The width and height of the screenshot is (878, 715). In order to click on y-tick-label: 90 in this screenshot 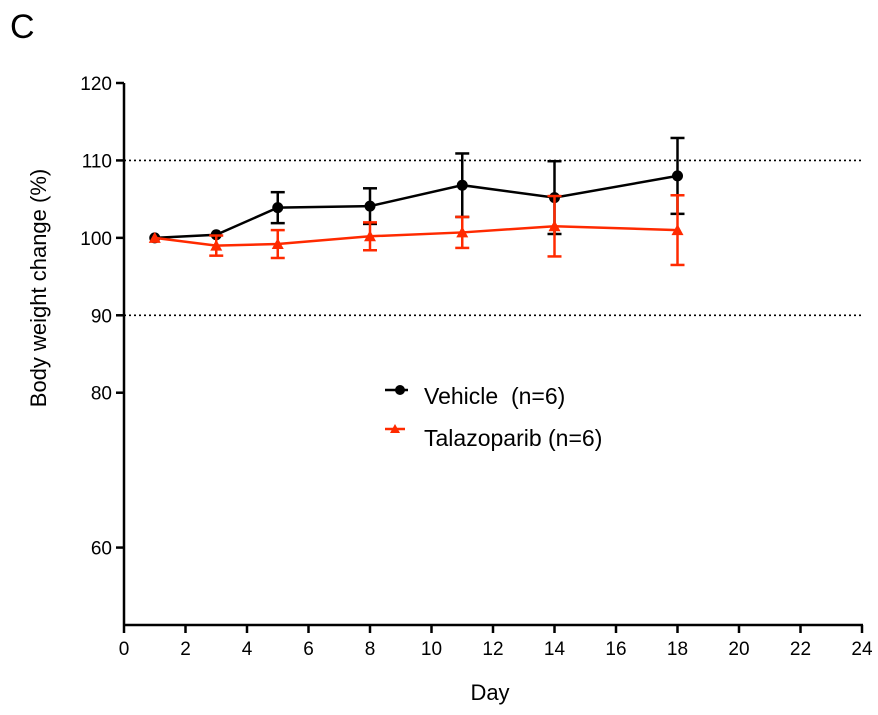, I will do `click(101, 316)`.